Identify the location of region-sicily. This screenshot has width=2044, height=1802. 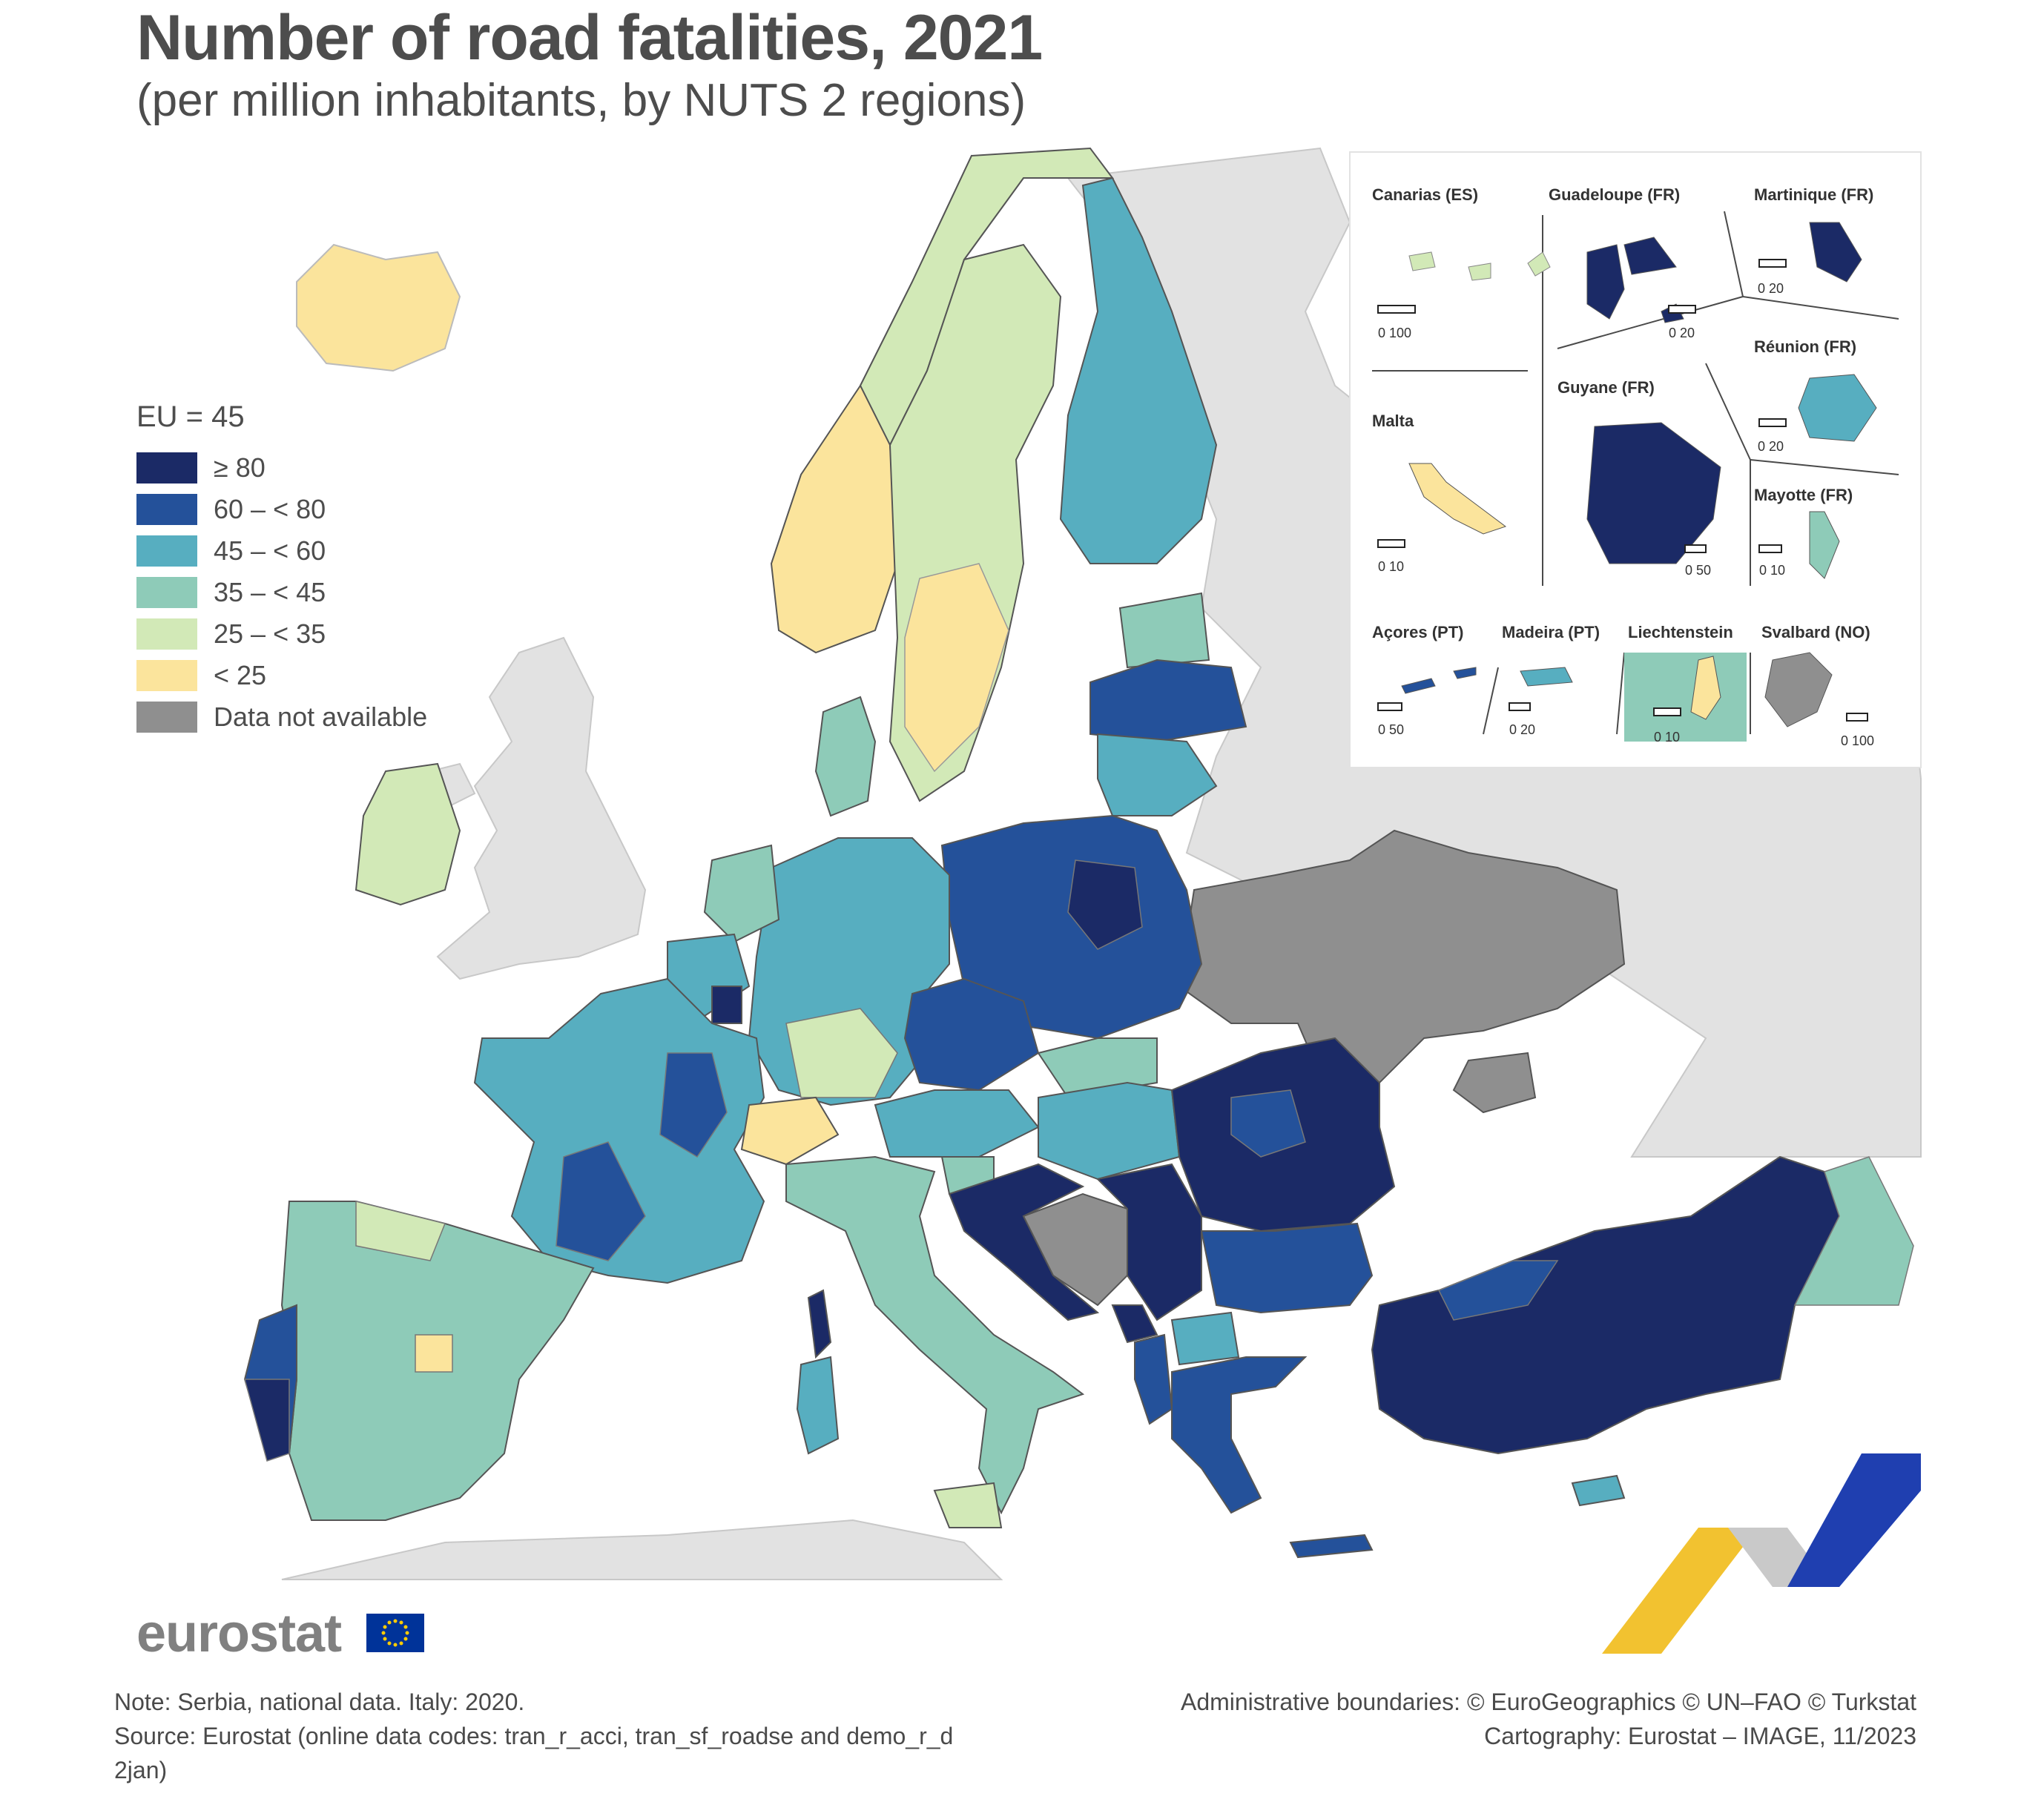
(968, 1505).